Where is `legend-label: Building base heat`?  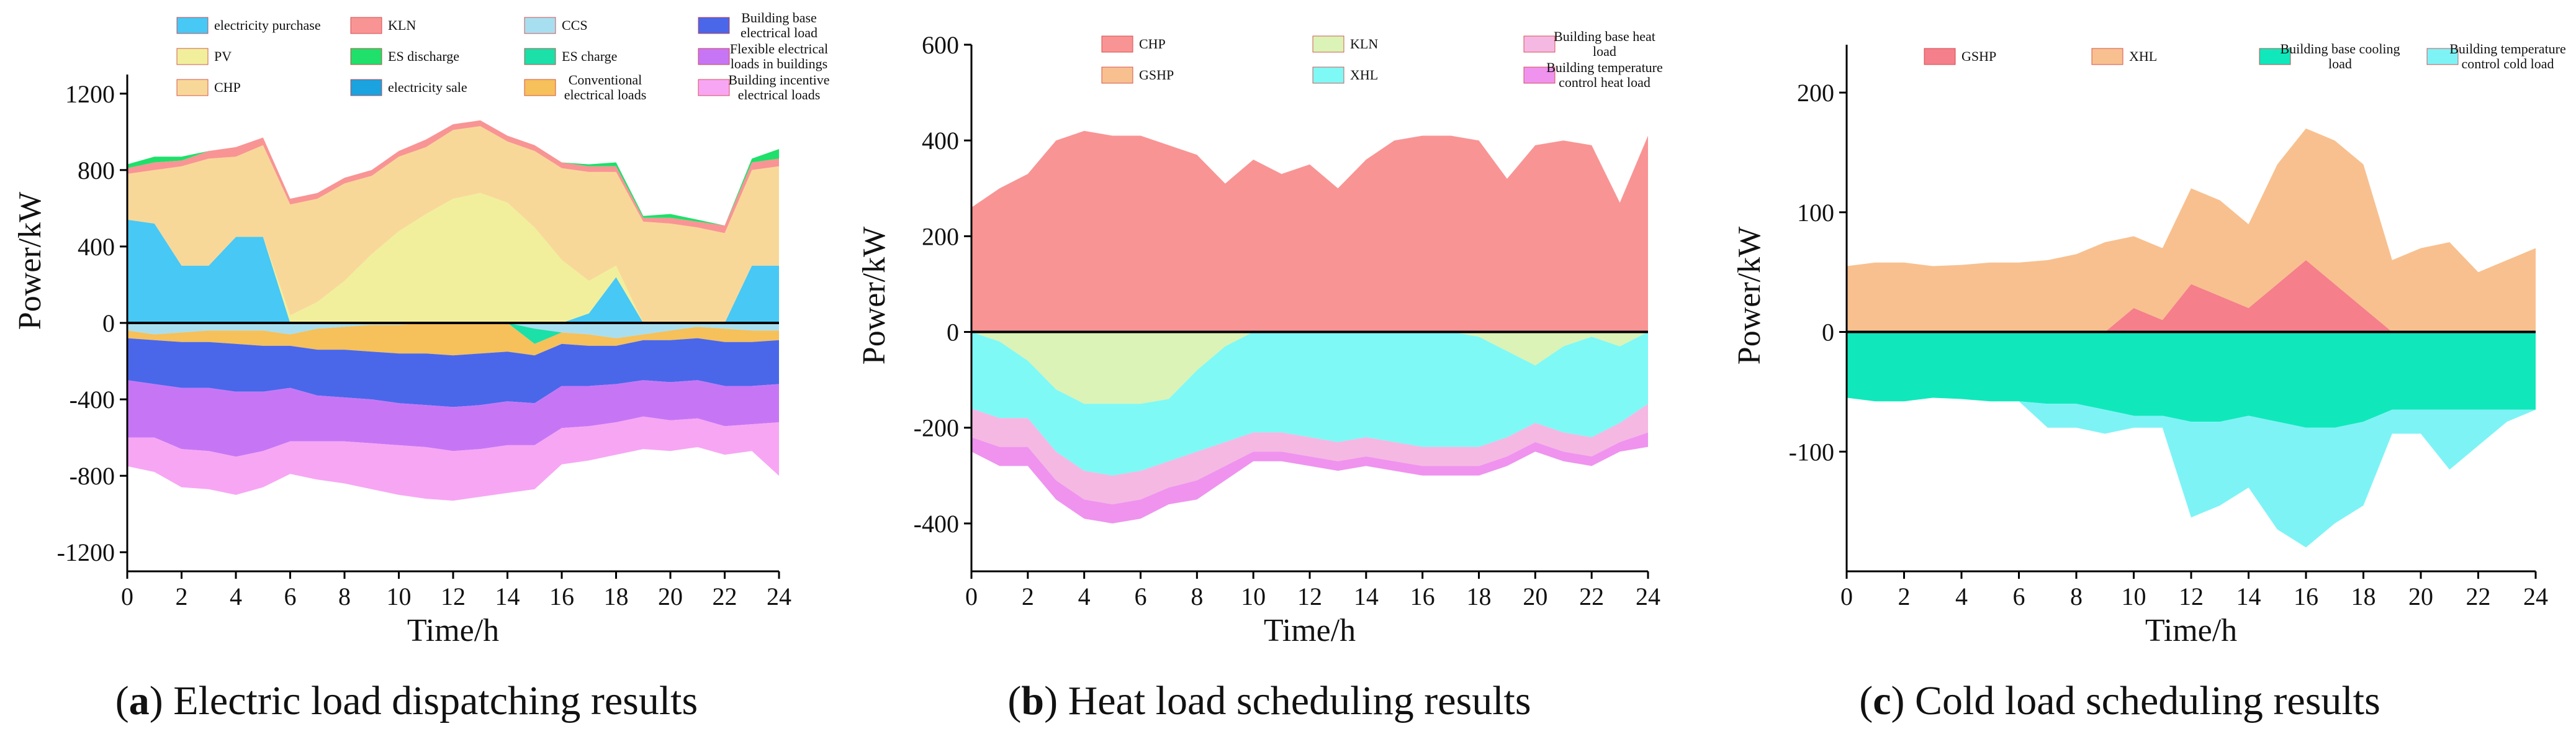
legend-label: Building base heat is located at coordinates (1604, 37).